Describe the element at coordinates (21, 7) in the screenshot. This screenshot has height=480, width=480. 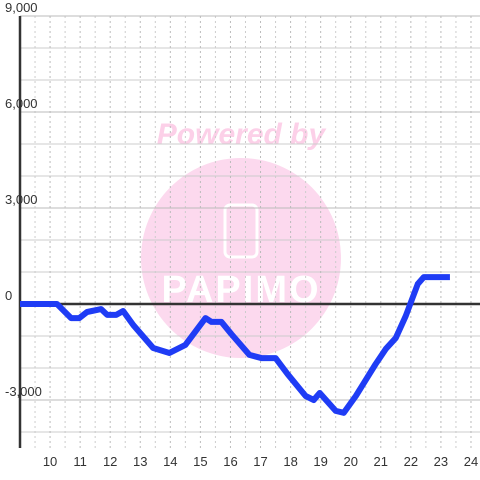
I see `y-tick-label: 9,000` at that location.